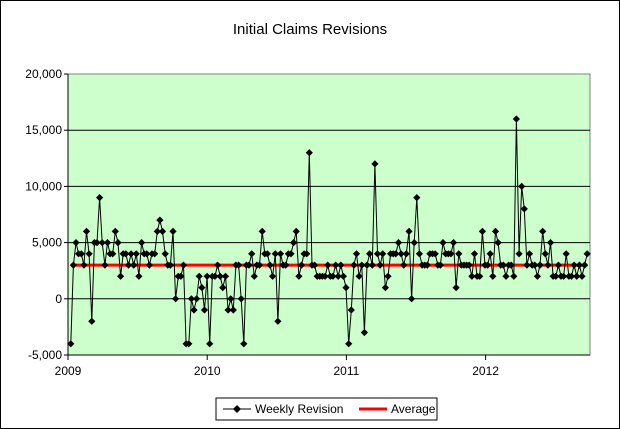 Image resolution: width=620 pixels, height=429 pixels. Describe the element at coordinates (310, 29) in the screenshot. I see `chart-title: Initial Claims Revisions` at that location.